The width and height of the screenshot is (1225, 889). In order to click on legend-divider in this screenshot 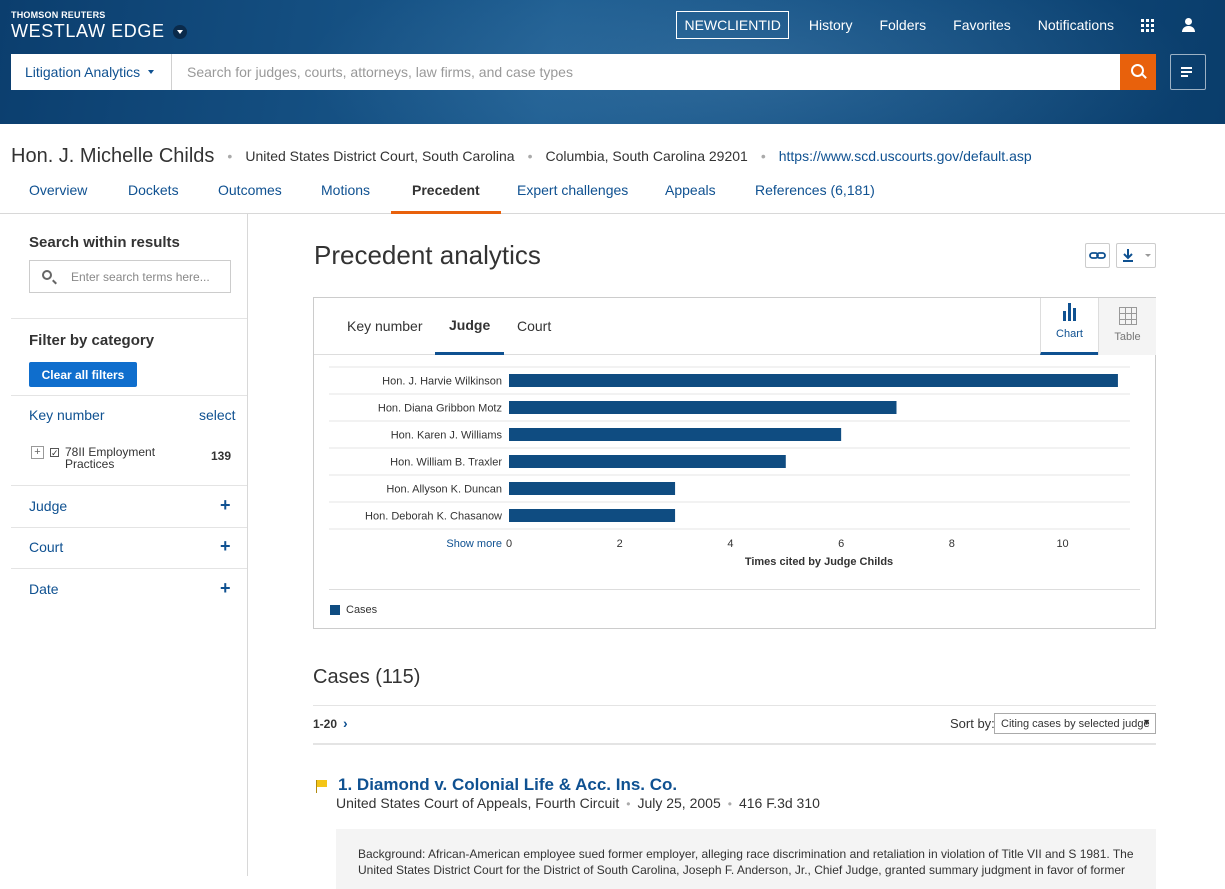, I will do `click(734, 589)`.